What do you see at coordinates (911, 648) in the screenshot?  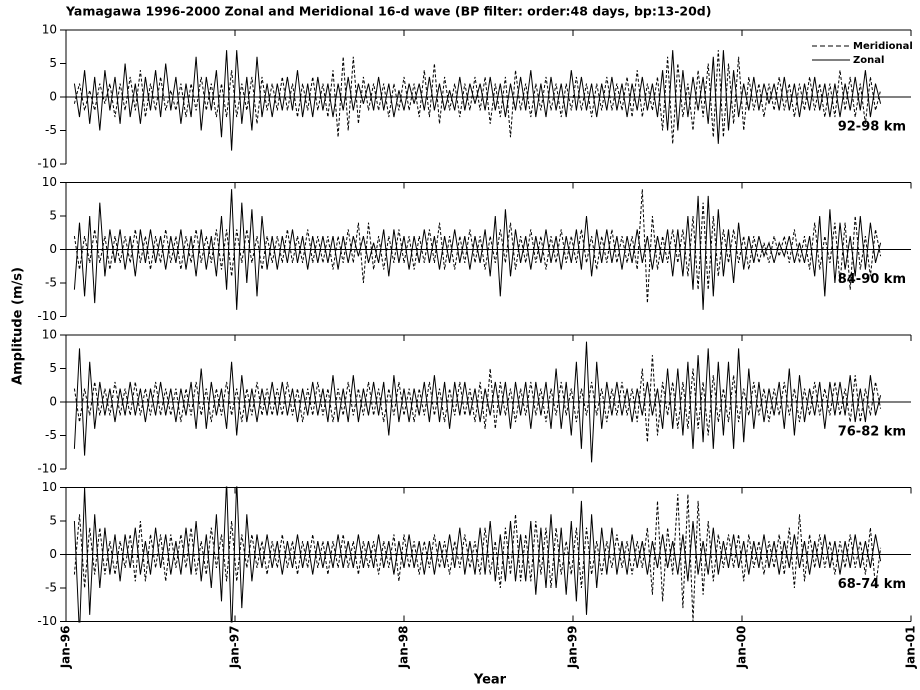 I see `x-tick-label: Jan-01` at bounding box center [911, 648].